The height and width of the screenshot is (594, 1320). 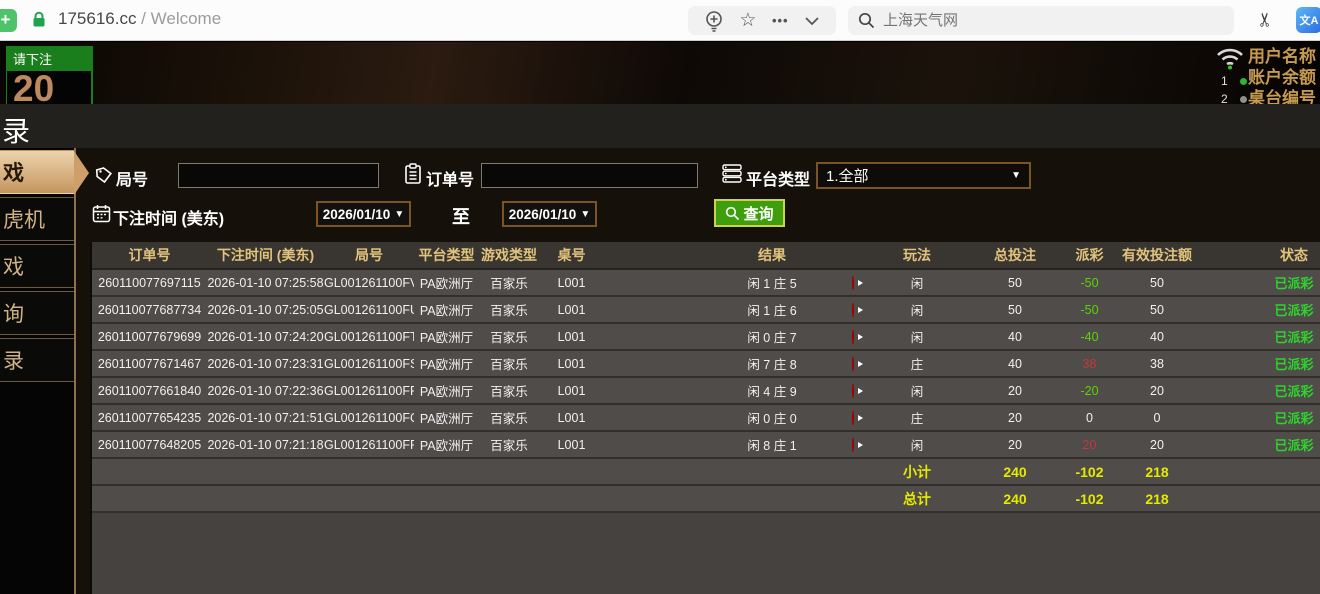 What do you see at coordinates (749, 213) in the screenshot?
I see `query-button: 查询` at bounding box center [749, 213].